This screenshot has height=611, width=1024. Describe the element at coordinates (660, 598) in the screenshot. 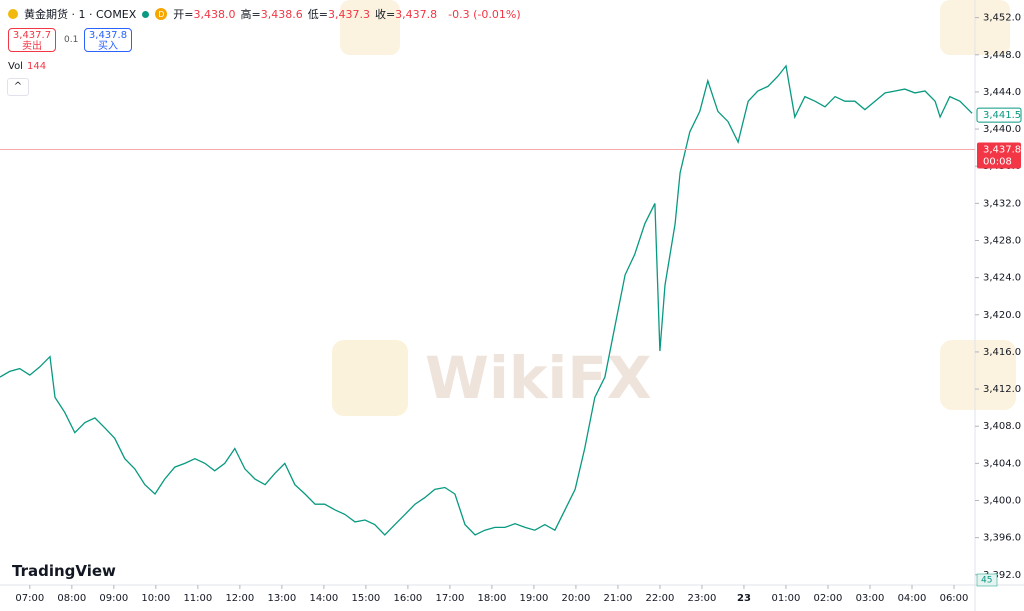

I see `x-tick-label: 22:00` at that location.